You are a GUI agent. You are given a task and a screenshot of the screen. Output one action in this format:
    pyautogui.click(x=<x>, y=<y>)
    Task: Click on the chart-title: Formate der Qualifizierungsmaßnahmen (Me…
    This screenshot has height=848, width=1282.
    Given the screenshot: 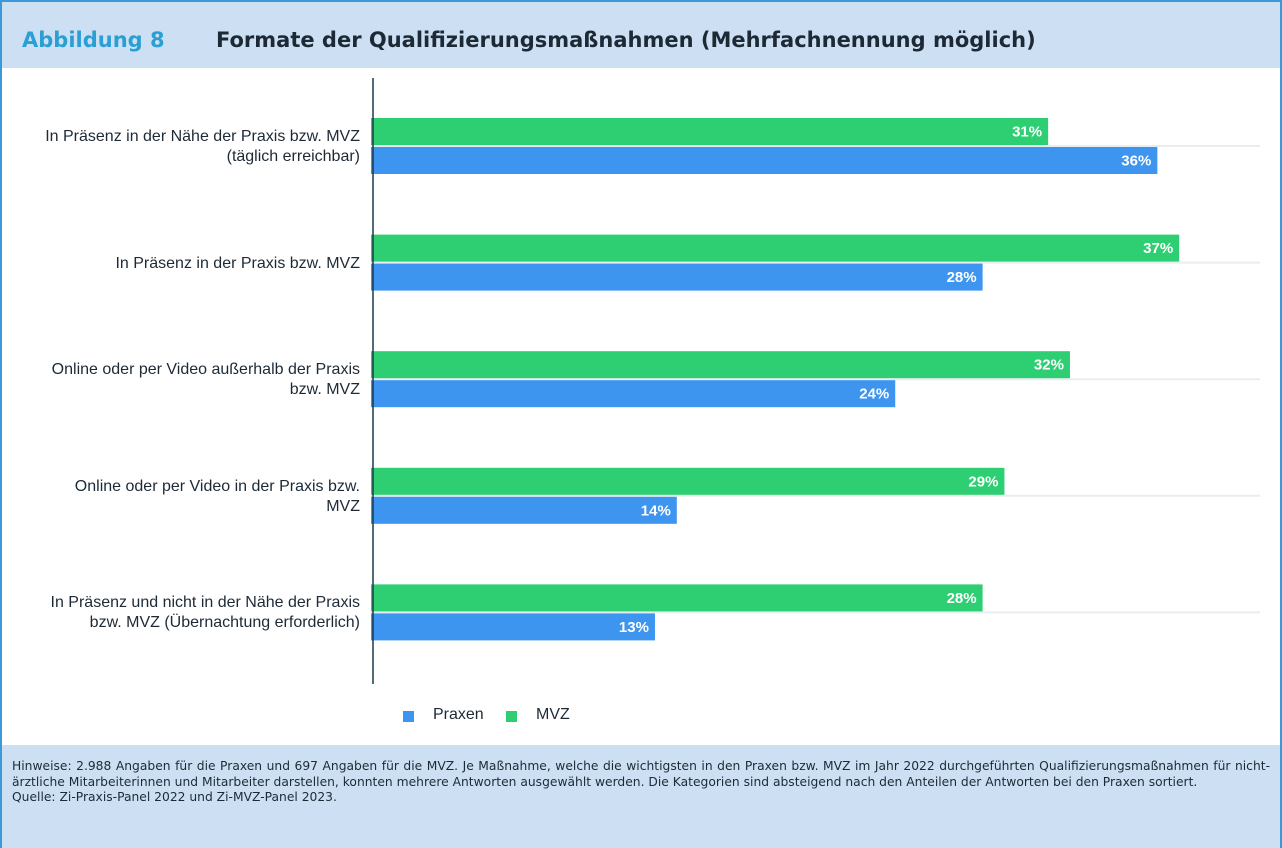 What is the action you would take?
    pyautogui.click(x=626, y=40)
    